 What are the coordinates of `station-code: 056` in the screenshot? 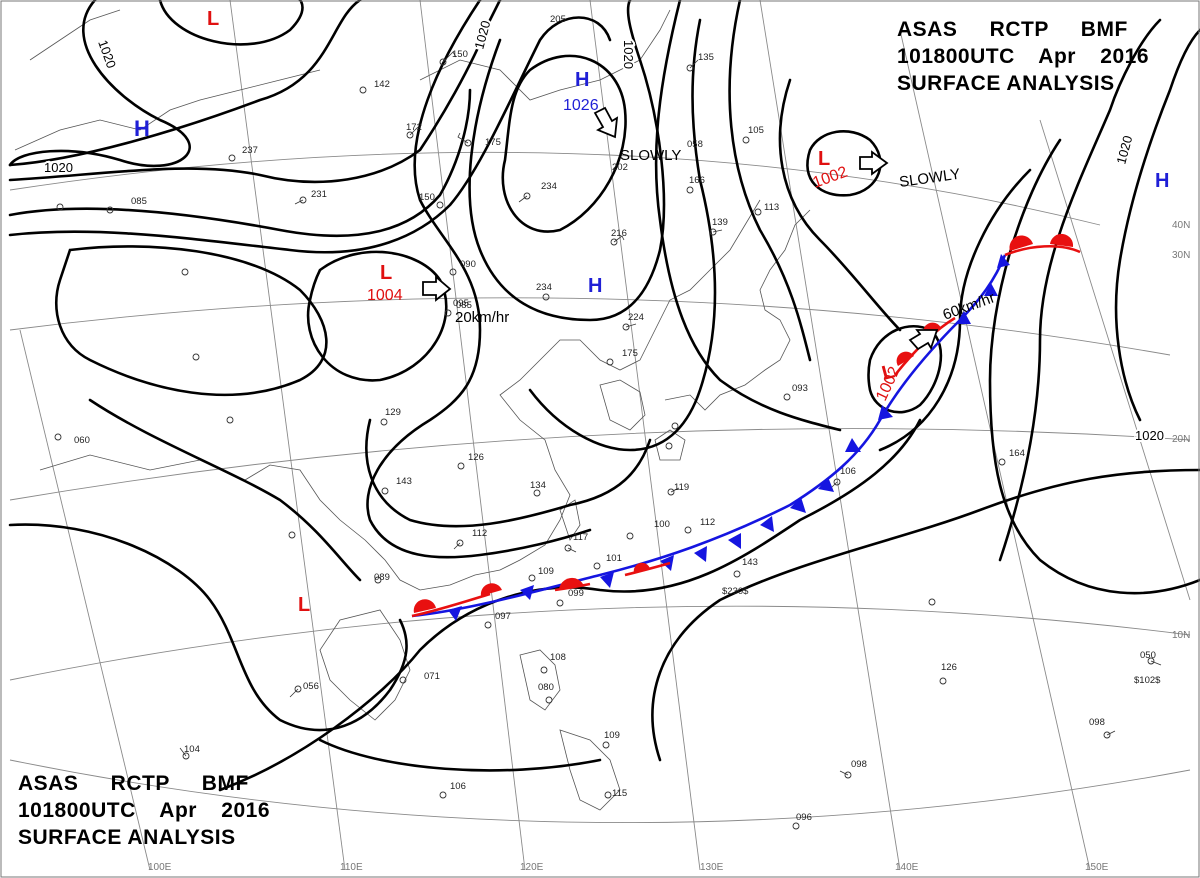 It's located at (311, 686).